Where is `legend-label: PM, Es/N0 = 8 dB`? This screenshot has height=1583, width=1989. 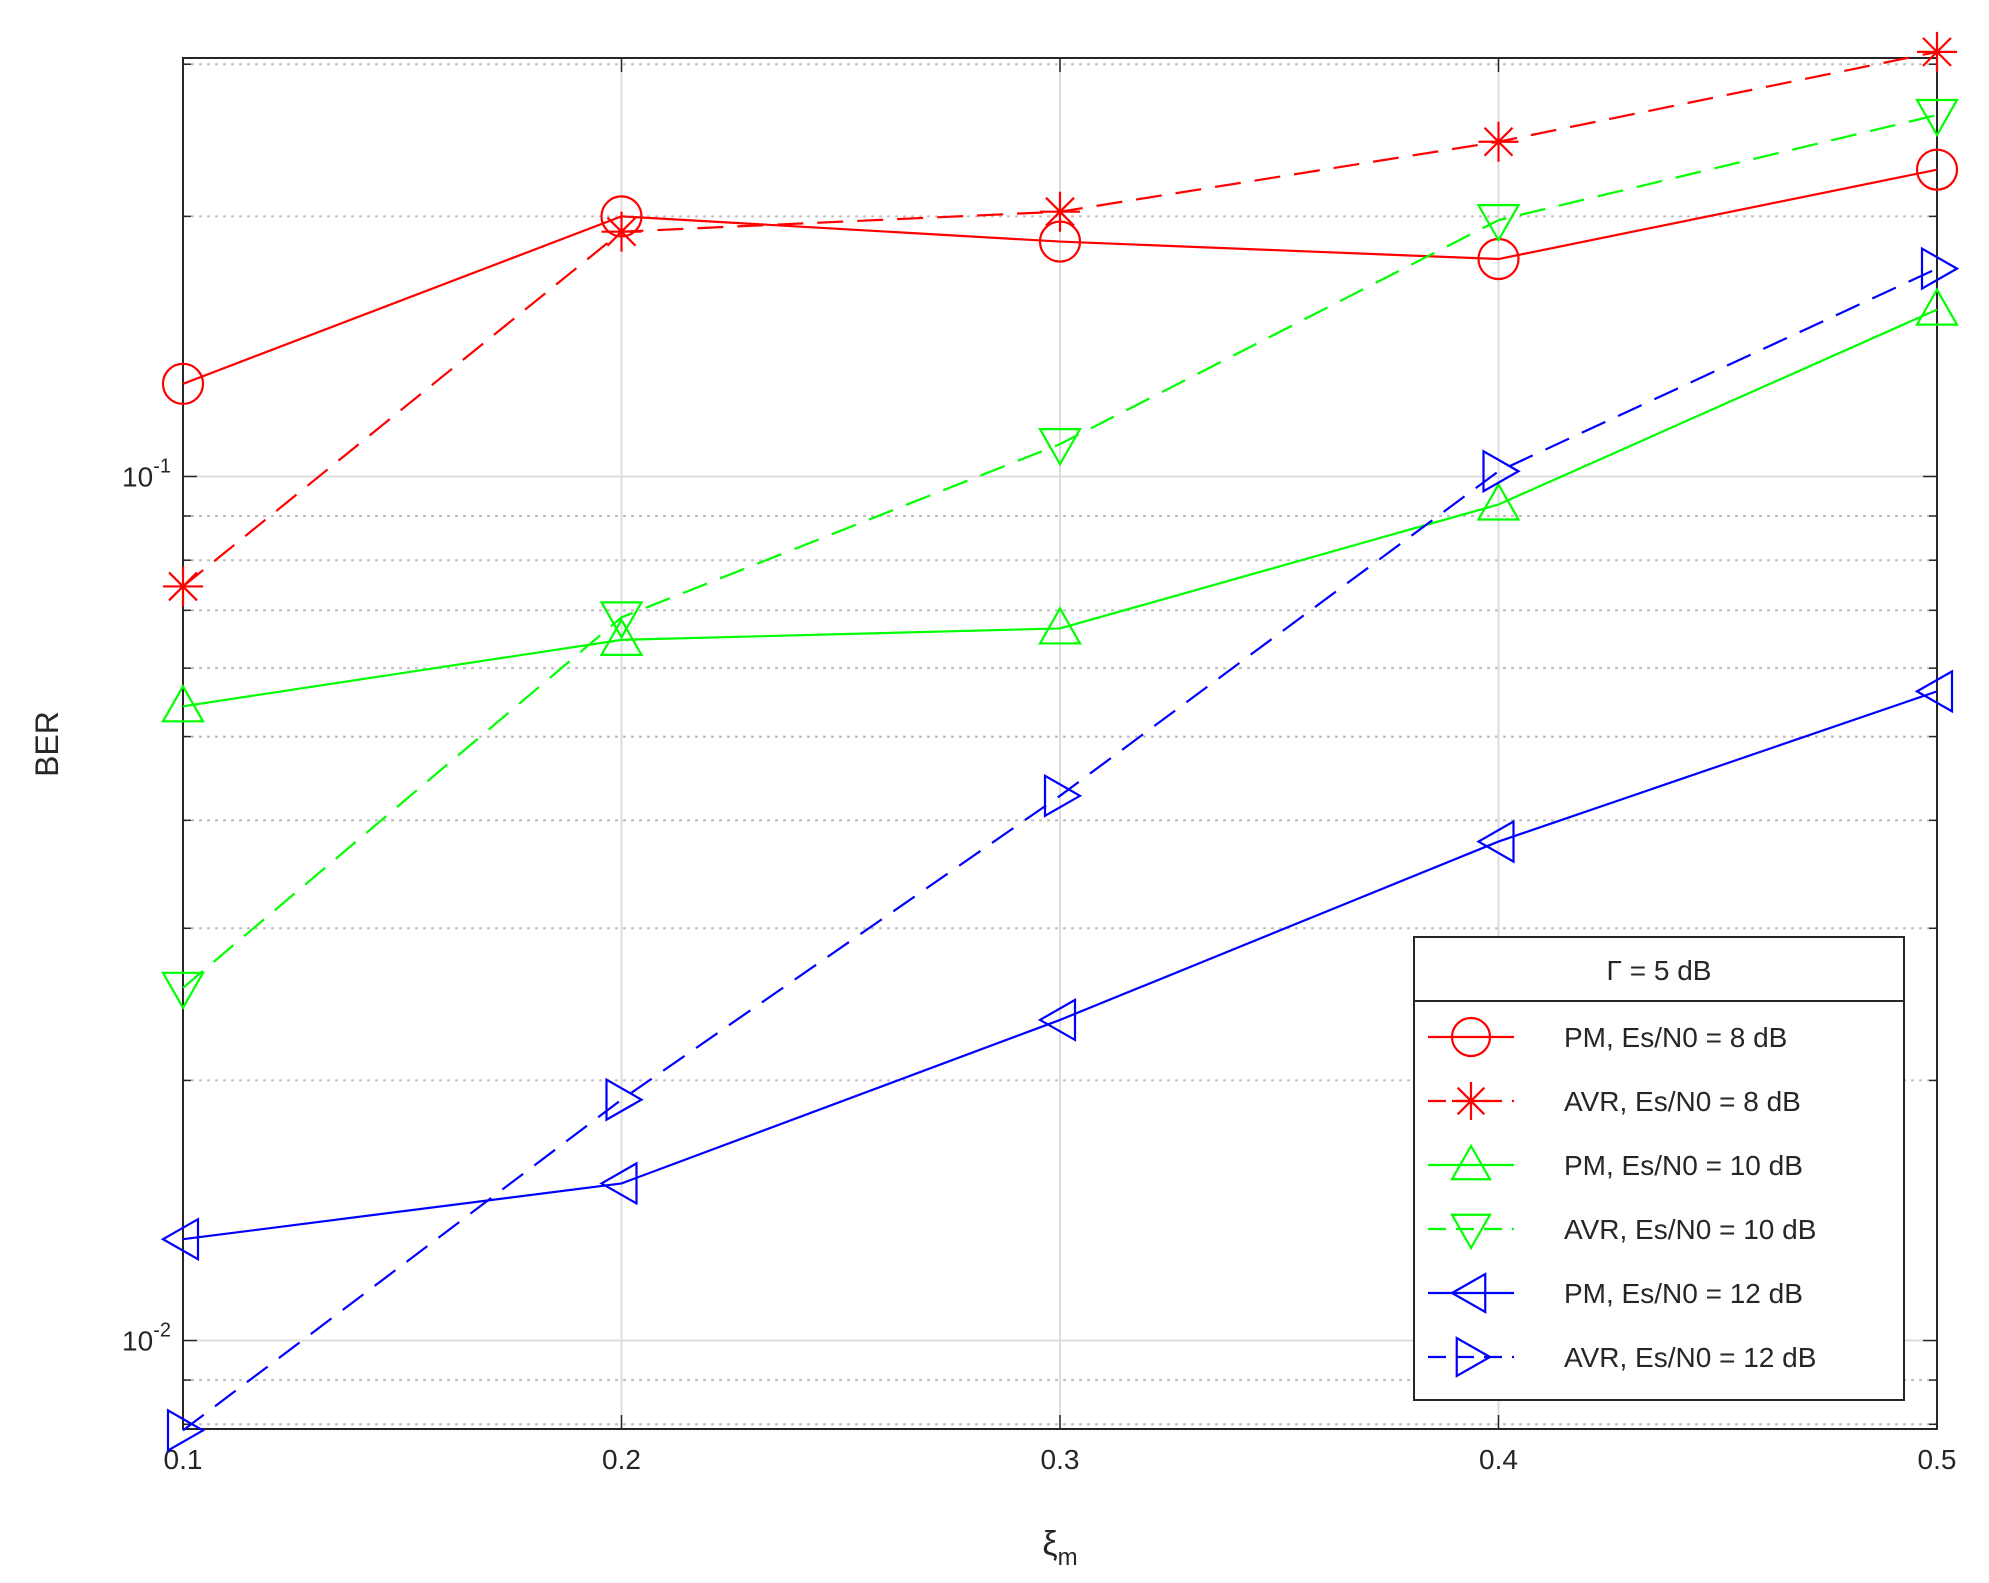 legend-label: PM, Es/N0 = 8 dB is located at coordinates (1675, 1037).